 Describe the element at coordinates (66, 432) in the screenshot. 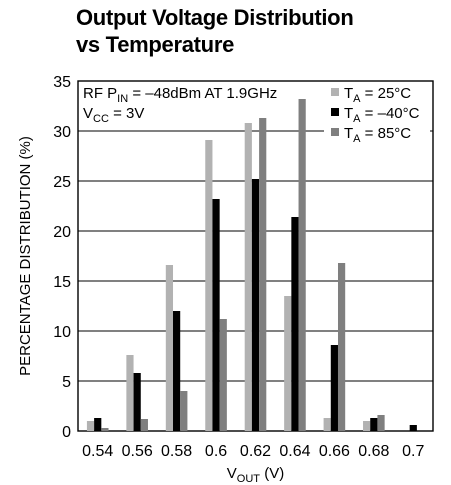

I see `y-tick-label: 0` at that location.